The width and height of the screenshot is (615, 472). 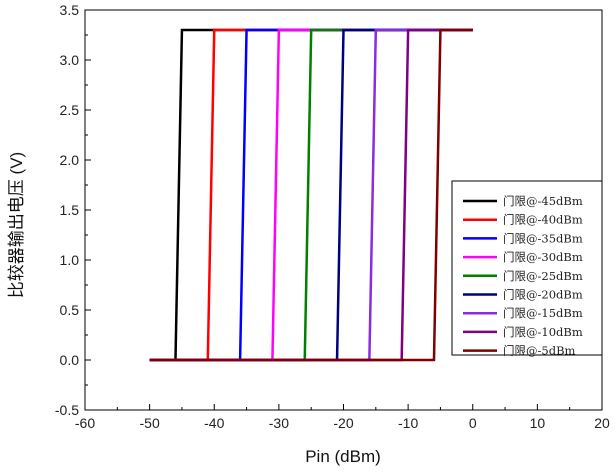 What do you see at coordinates (602, 423) in the screenshot?
I see `x-tick-label: 20` at bounding box center [602, 423].